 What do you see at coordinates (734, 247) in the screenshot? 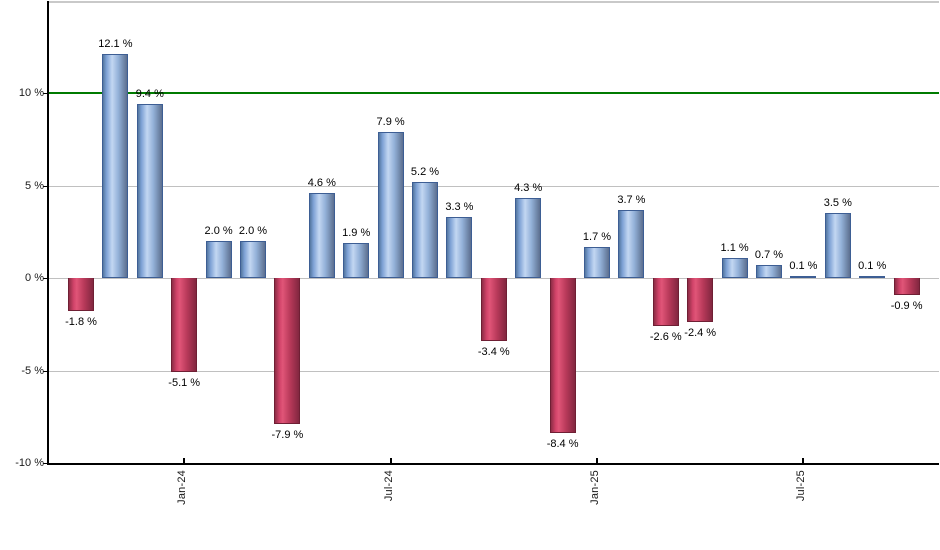
I see `bar-value-label: 1.1 %` at bounding box center [734, 247].